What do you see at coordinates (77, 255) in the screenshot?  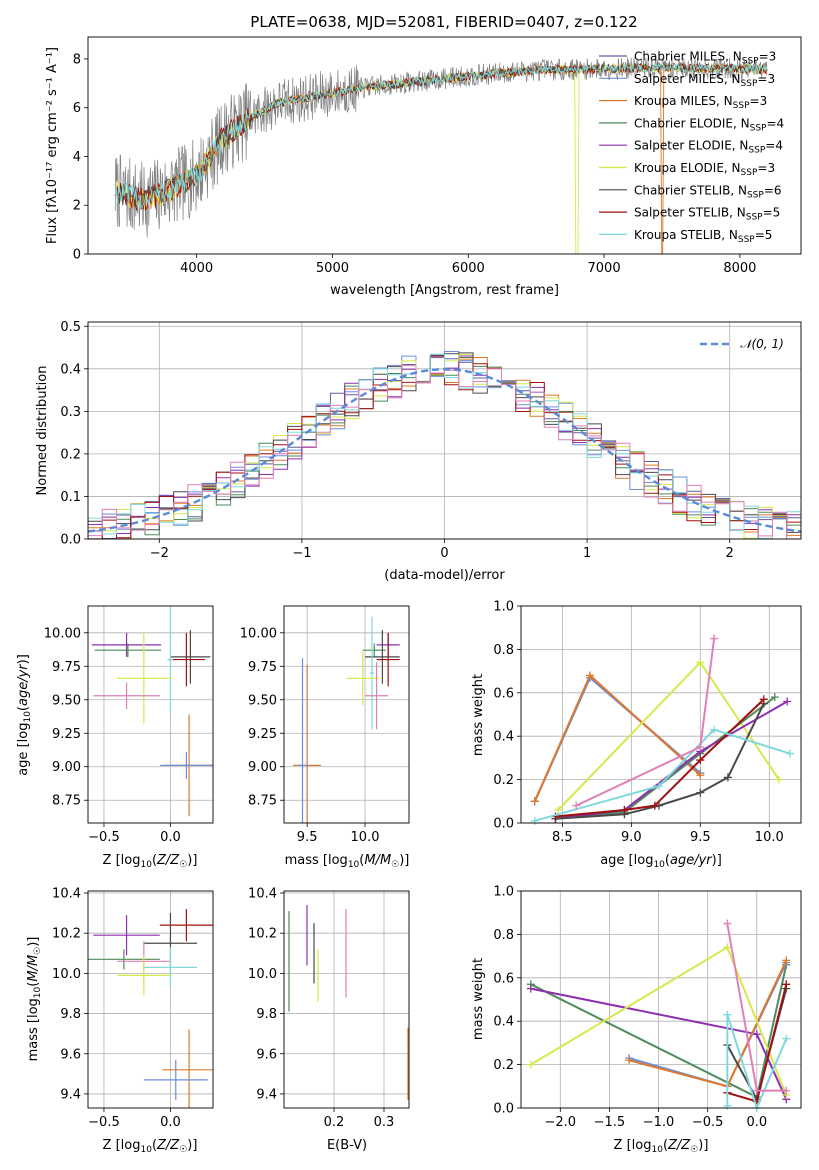 I see `y-tick-label: 0` at bounding box center [77, 255].